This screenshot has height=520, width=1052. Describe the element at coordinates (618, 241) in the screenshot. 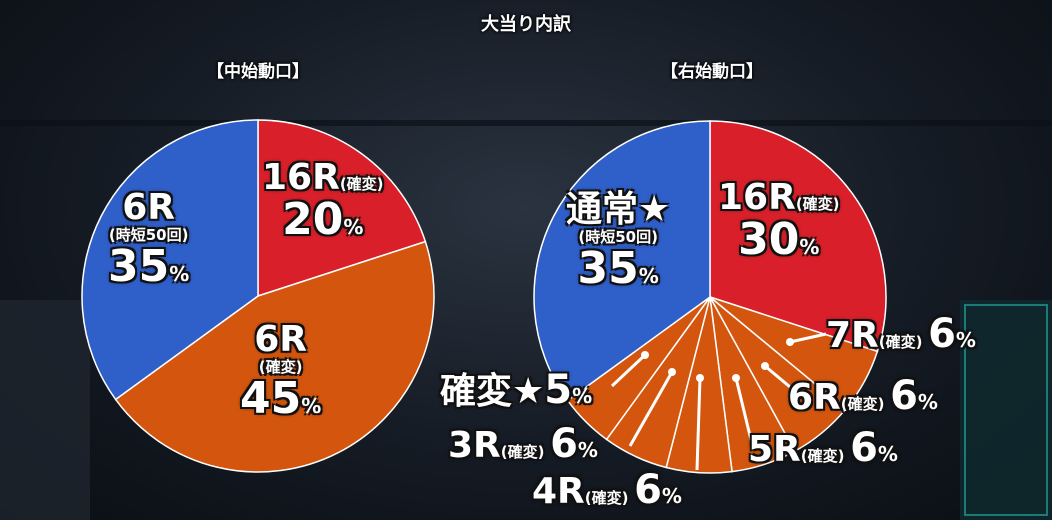

I see `slice-label-tsujo-right: 通常★ (時短50回) 35%` at that location.